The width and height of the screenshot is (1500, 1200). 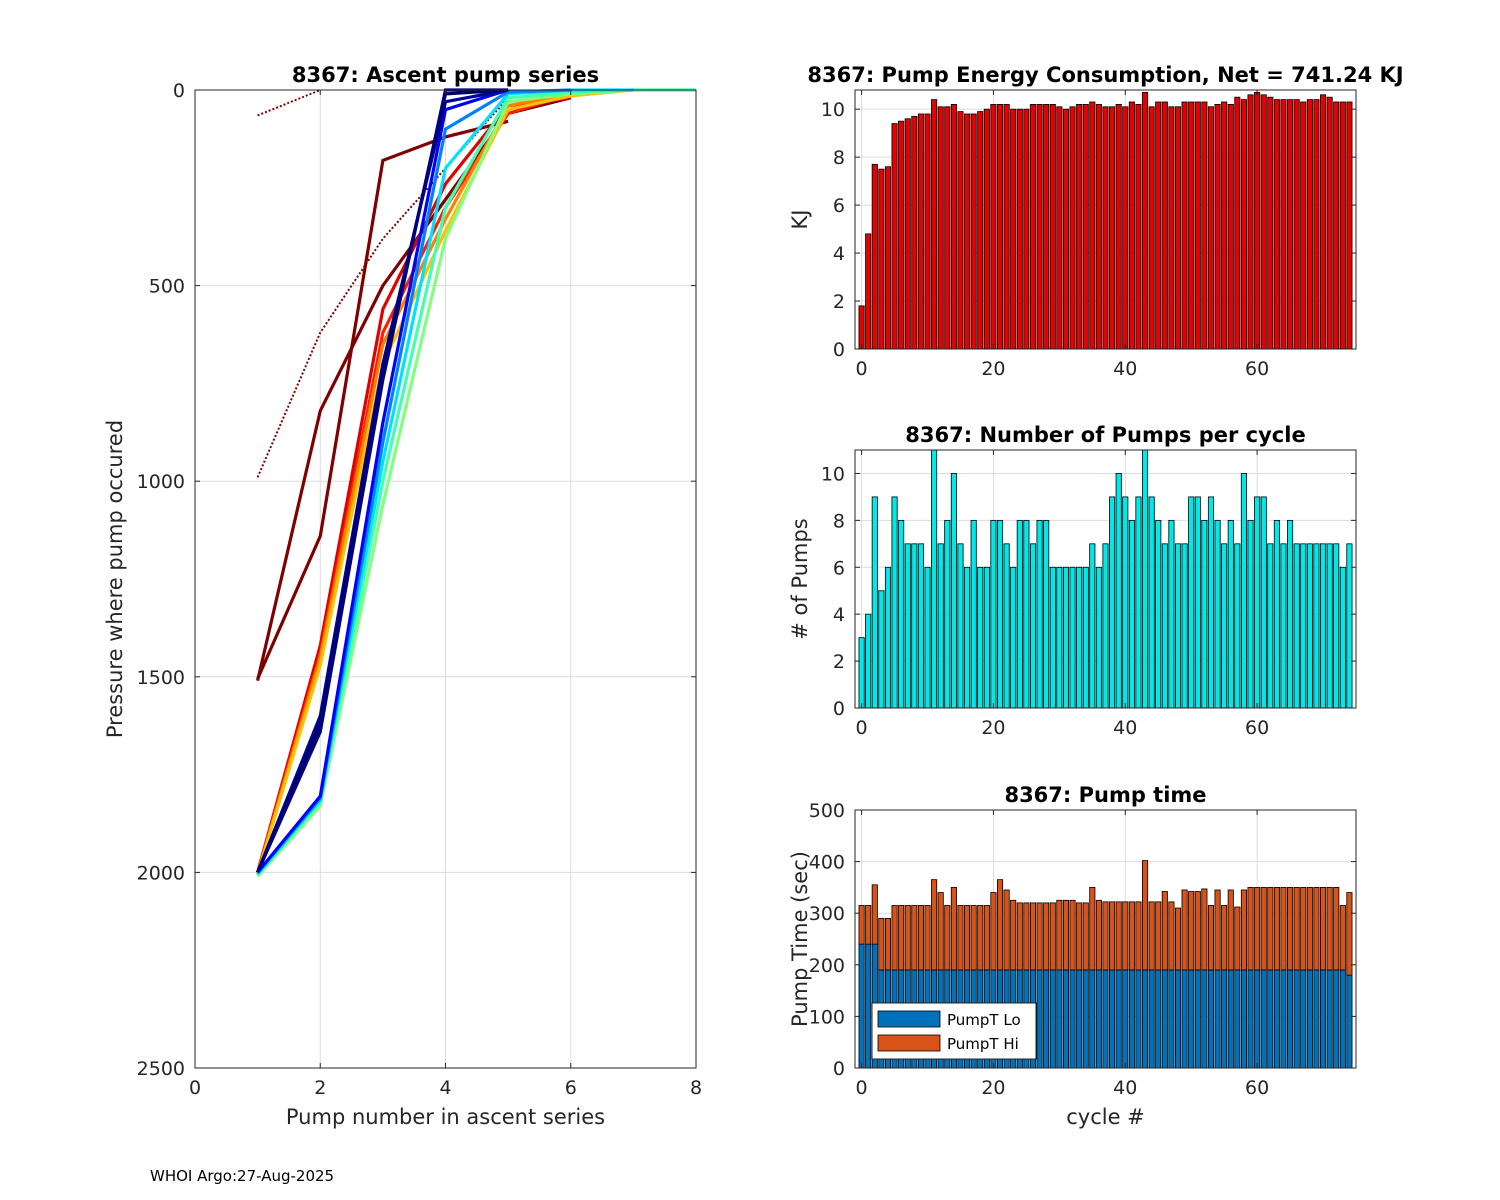 I want to click on y-axis-label: Pressure where pump occured, so click(x=115, y=579).